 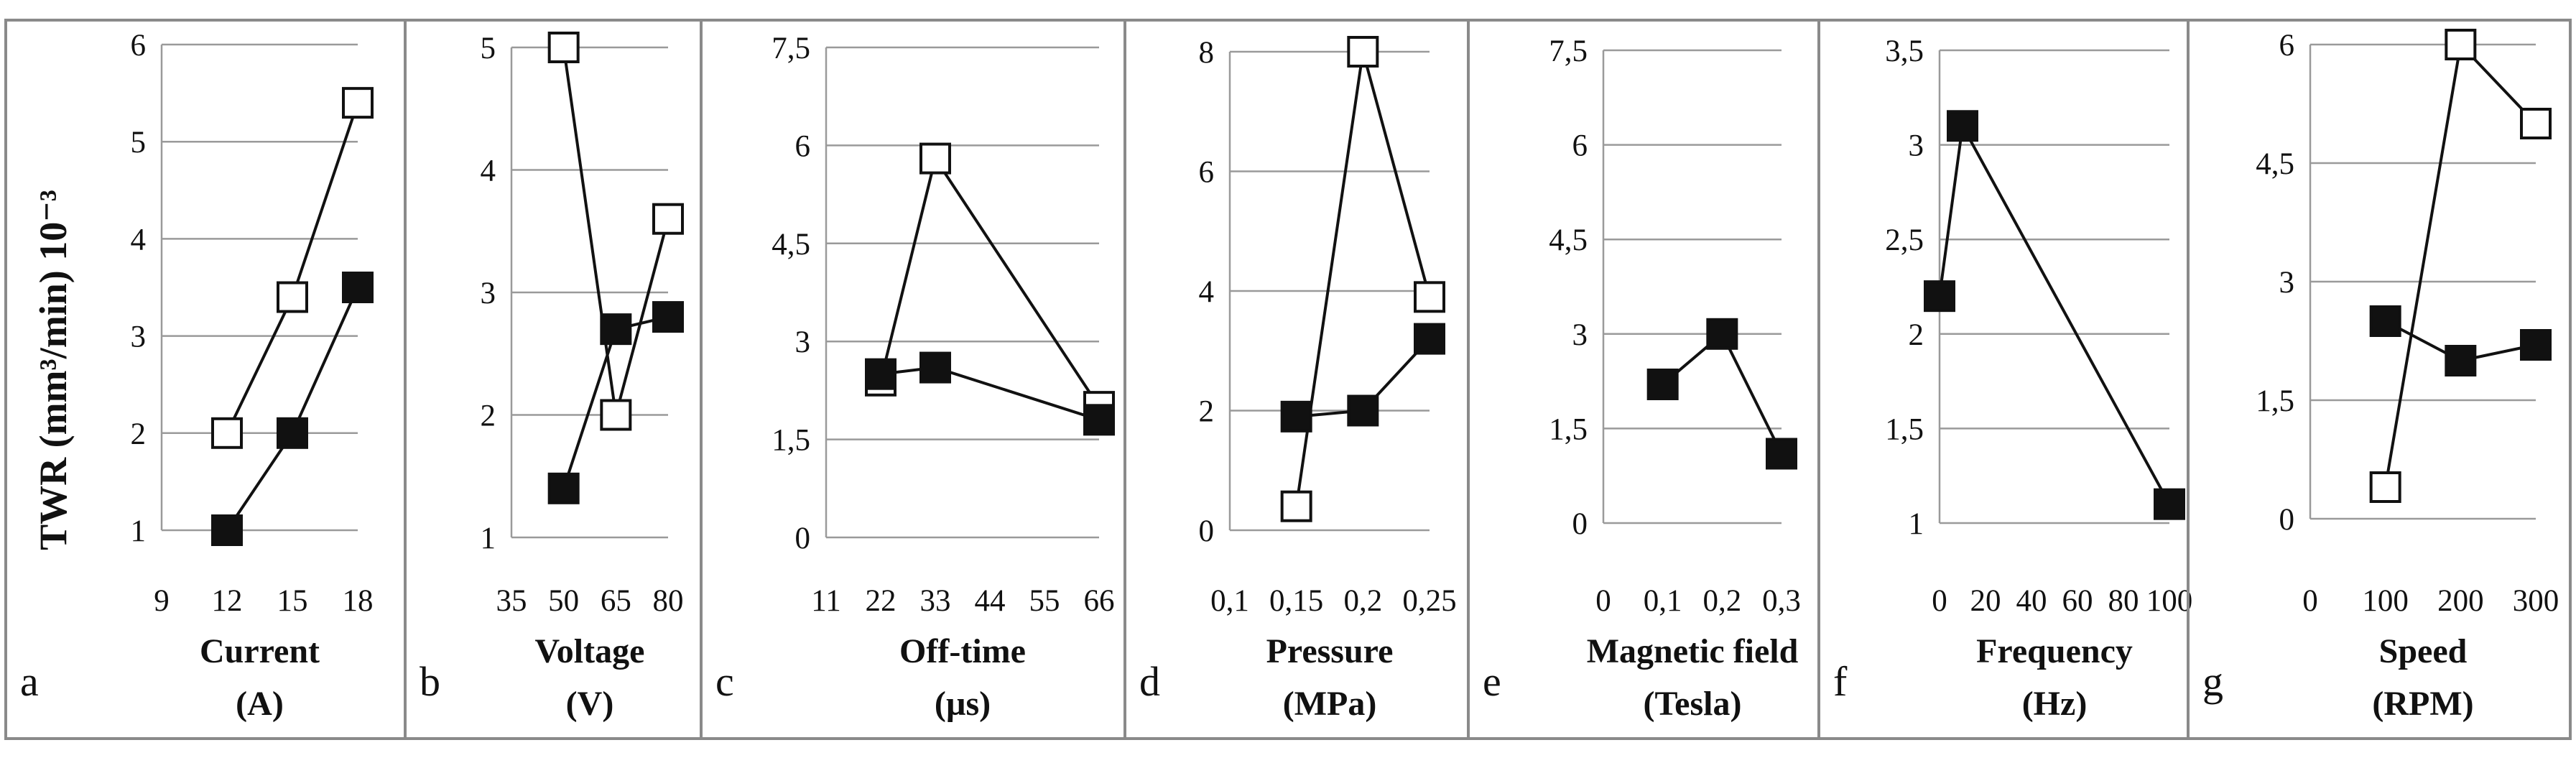 I want to click on x-tick-label: 11, so click(x=825, y=601).